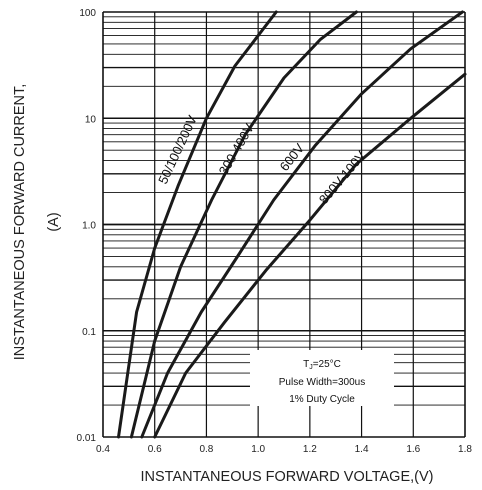  I want to click on y-axis-title-line2: (A), so click(54, 221).